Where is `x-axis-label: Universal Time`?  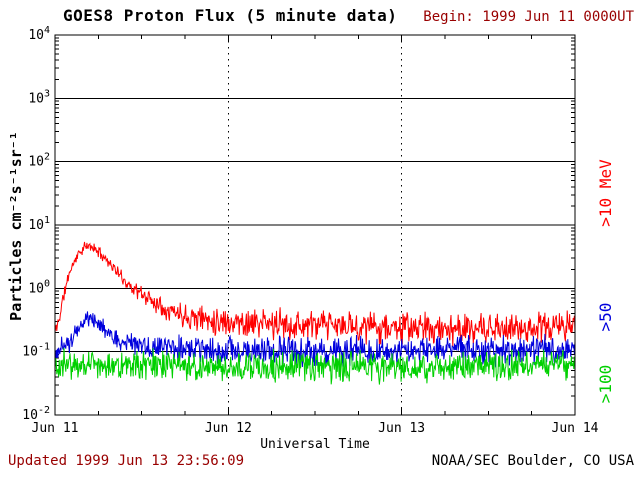
x-axis-label: Universal Time is located at coordinates (315, 444).